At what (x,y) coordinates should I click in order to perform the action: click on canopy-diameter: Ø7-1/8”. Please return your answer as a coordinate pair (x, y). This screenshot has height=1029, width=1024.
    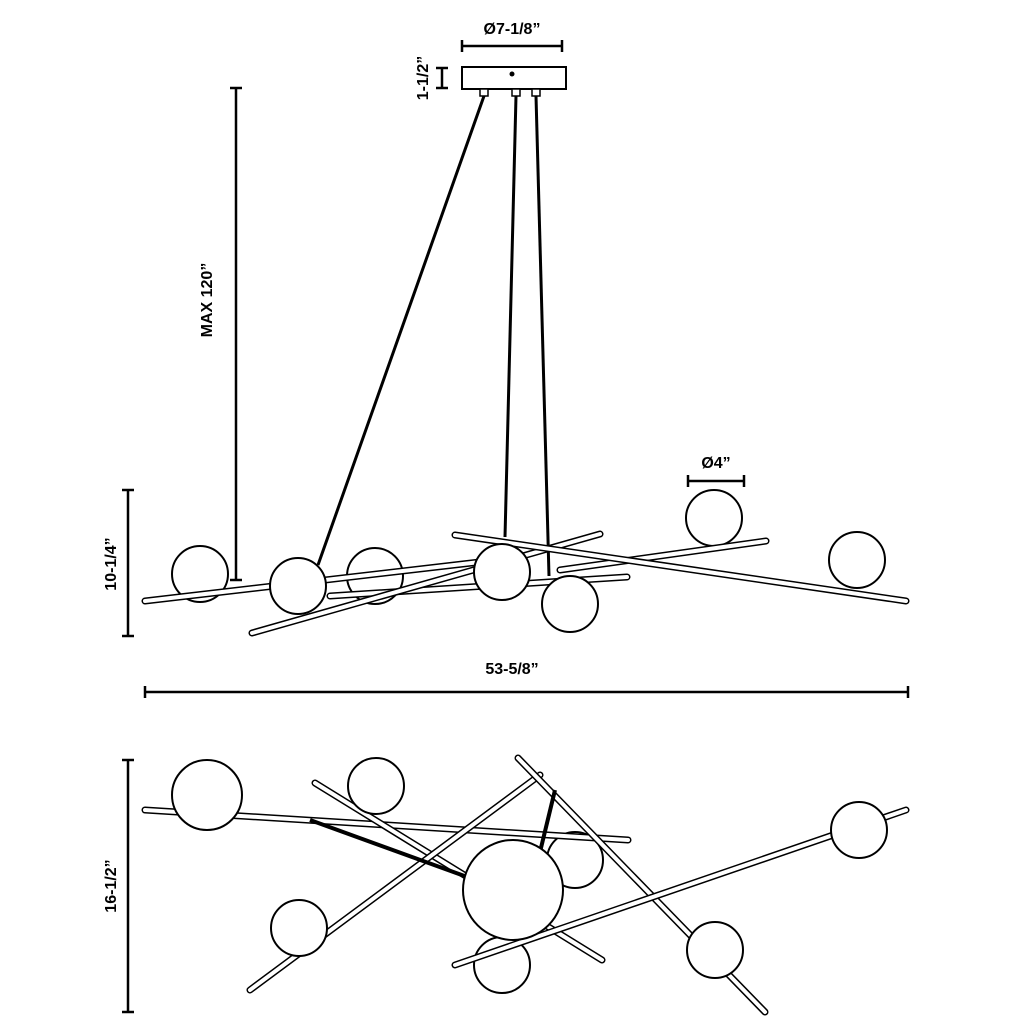
    Looking at the image, I should click on (512, 29).